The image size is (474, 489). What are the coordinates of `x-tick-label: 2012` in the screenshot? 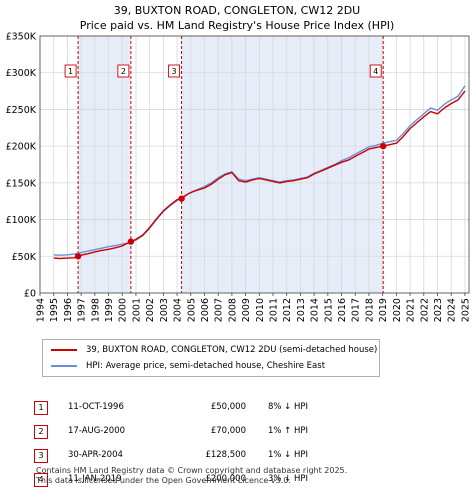 It's located at (287, 310).